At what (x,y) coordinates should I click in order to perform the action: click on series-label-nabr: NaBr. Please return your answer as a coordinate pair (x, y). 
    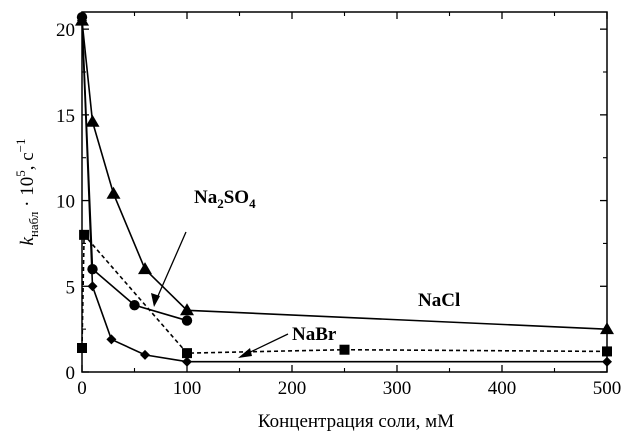
    Looking at the image, I should click on (314, 334).